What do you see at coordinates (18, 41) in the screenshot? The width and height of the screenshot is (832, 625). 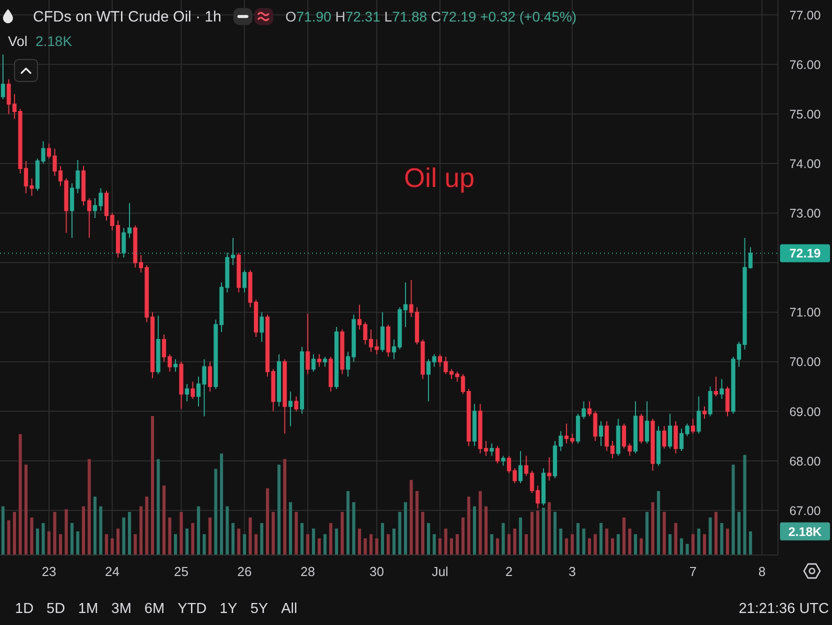 I see `annotation: Vol` at bounding box center [18, 41].